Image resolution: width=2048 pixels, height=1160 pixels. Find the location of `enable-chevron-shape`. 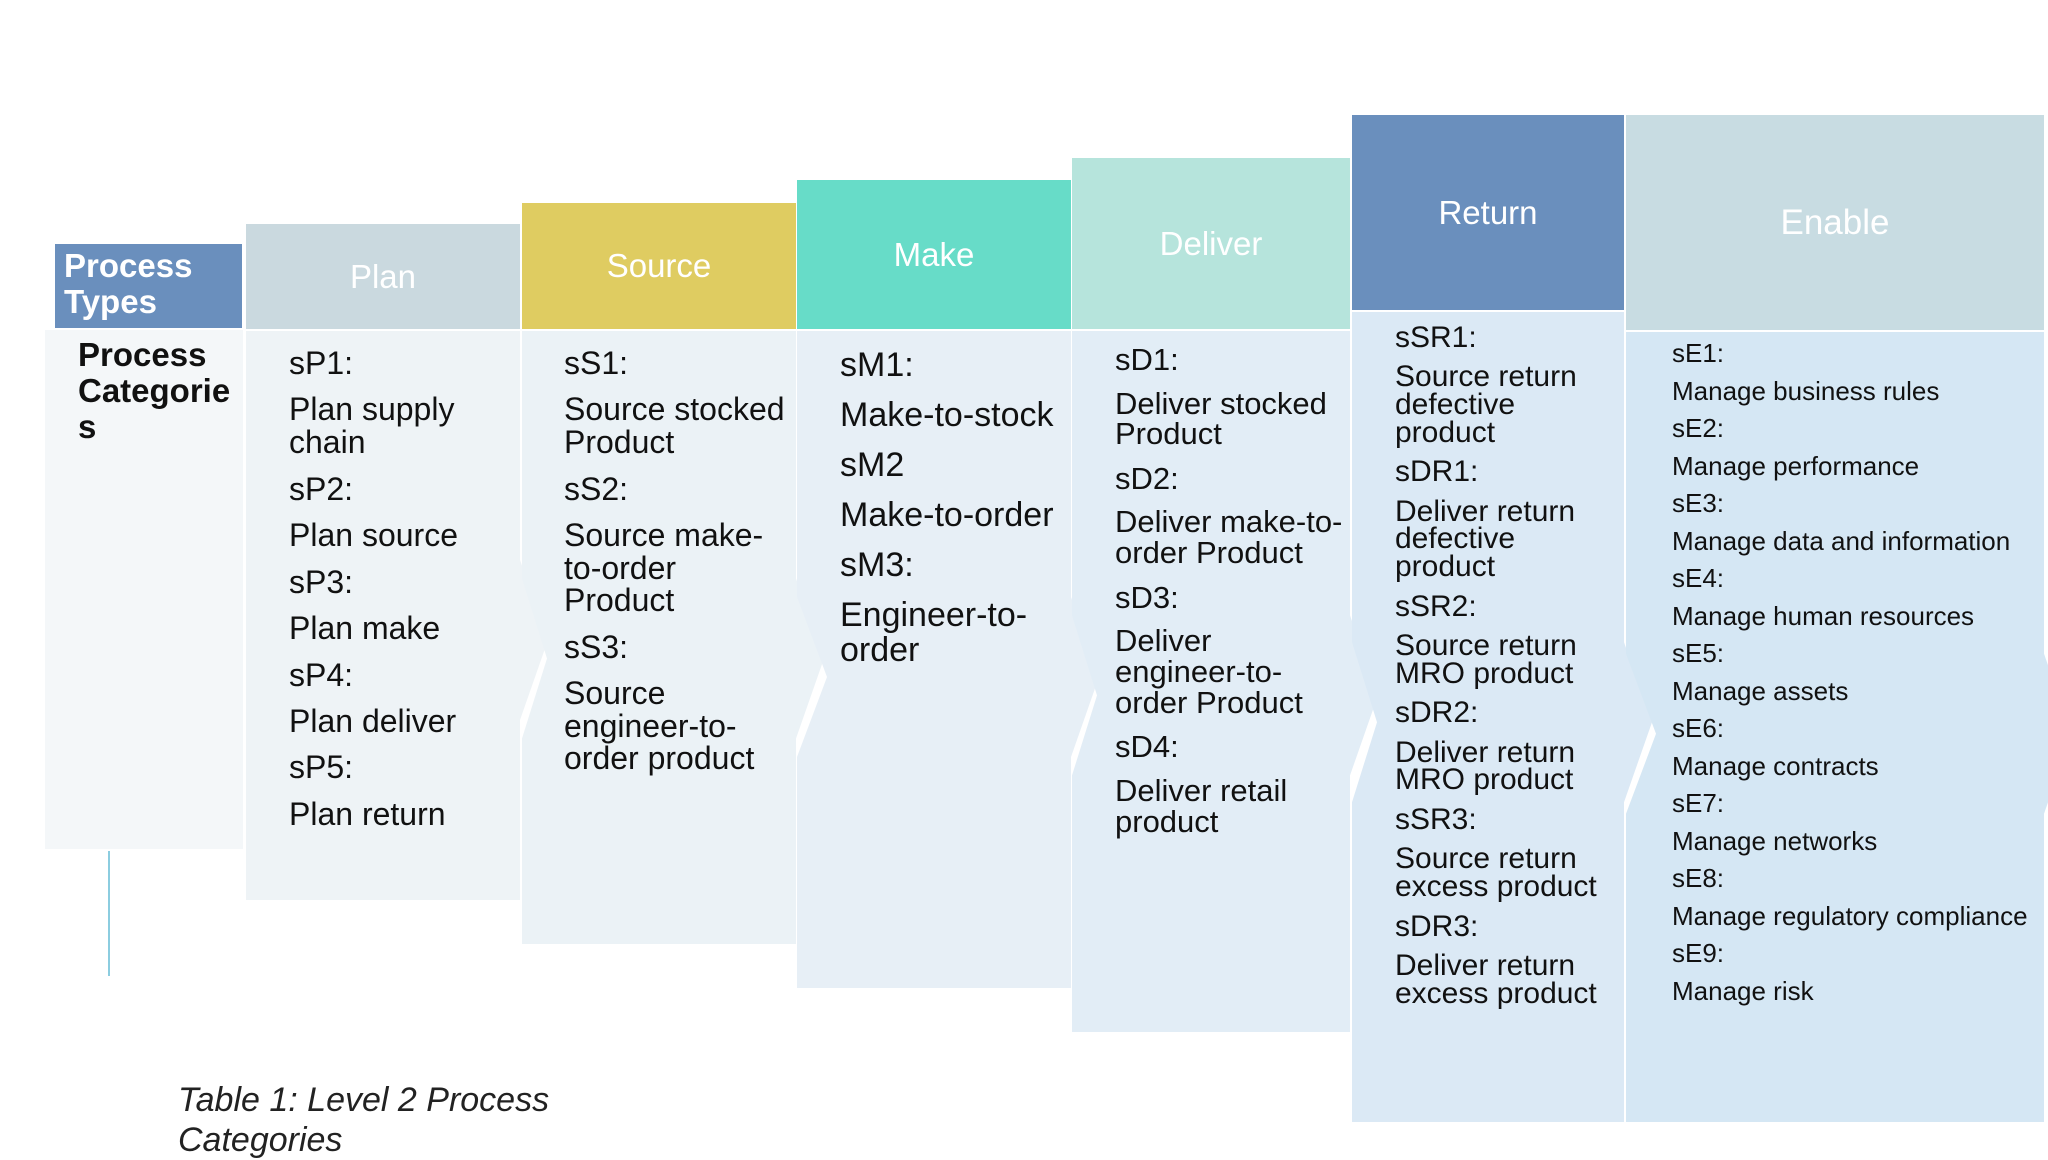

enable-chevron-shape is located at coordinates (1837, 727).